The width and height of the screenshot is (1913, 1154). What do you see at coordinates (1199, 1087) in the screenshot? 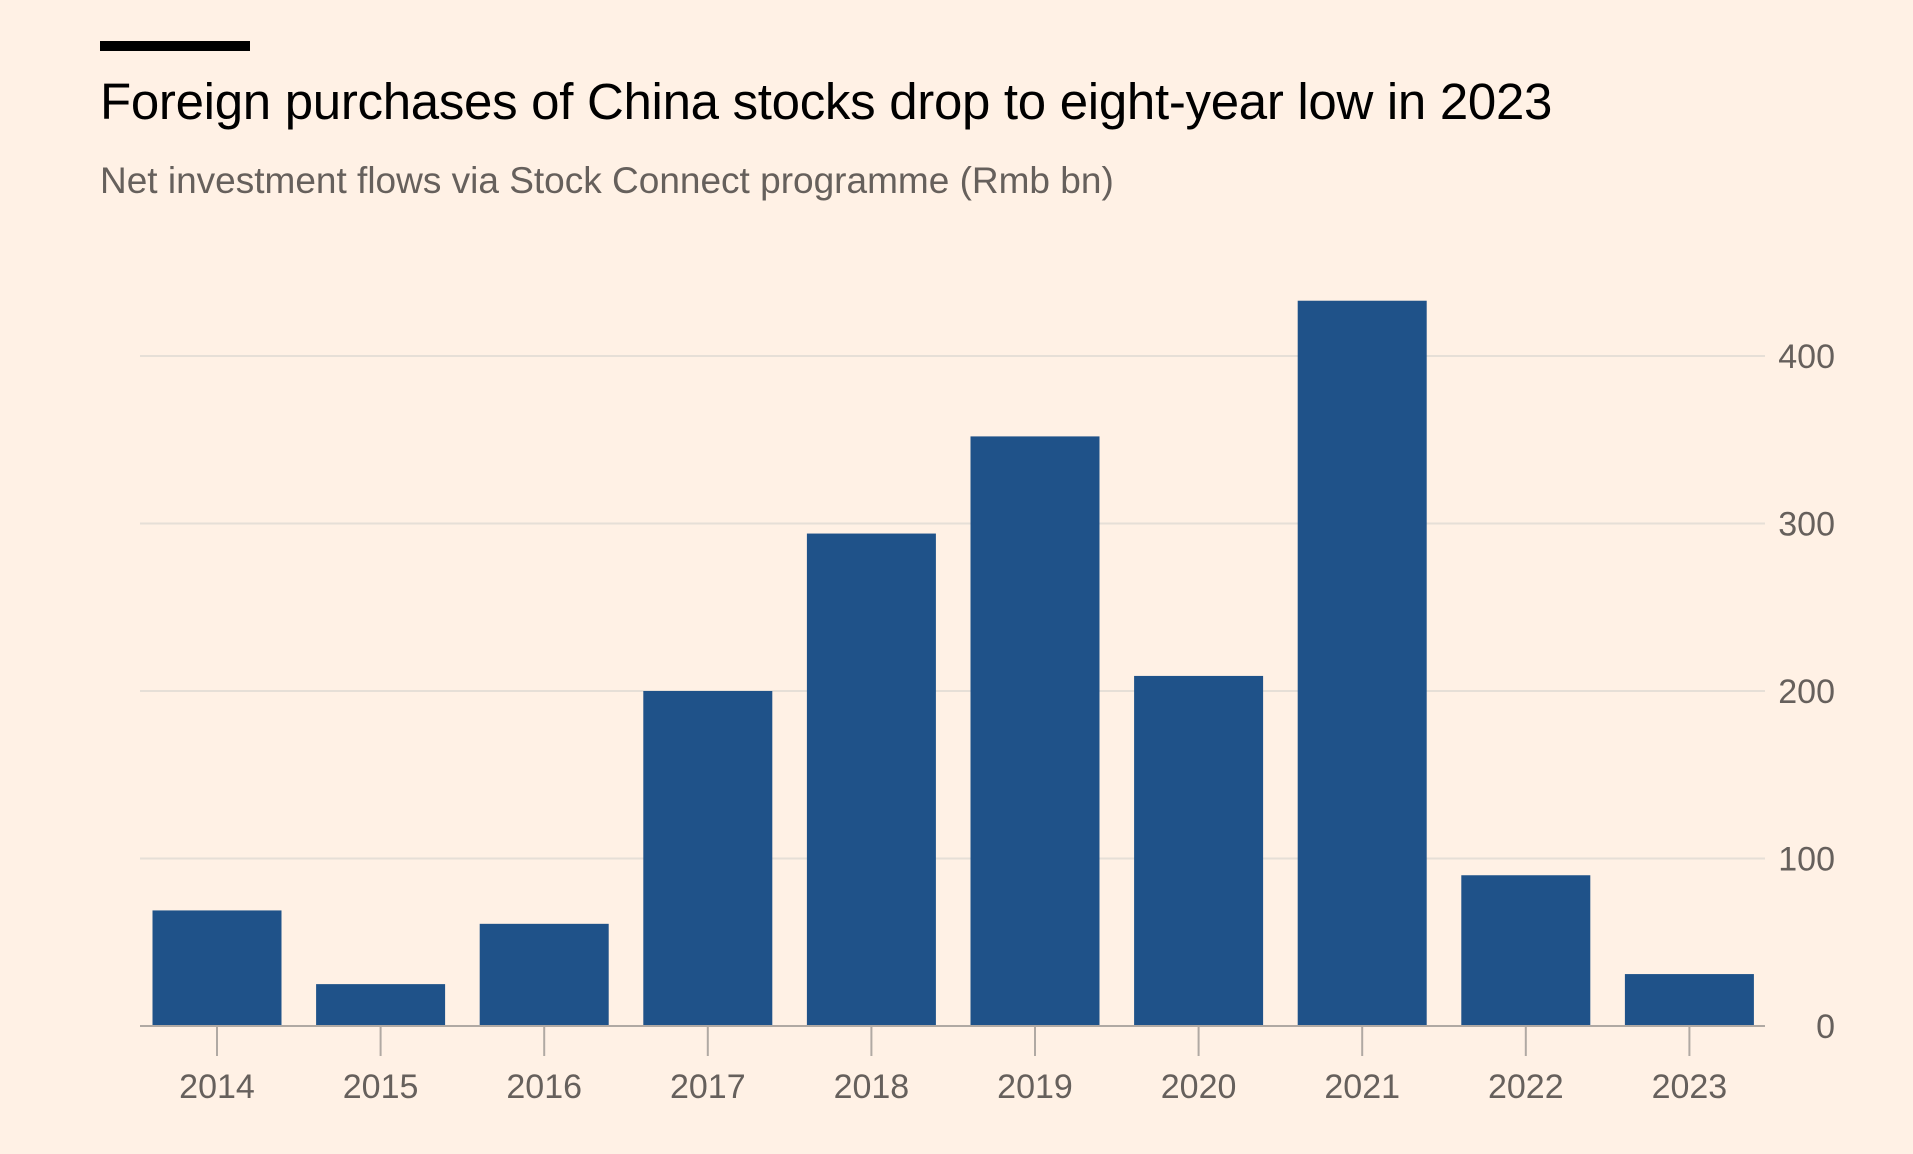
I see `x-tick-label-2020: 2020` at bounding box center [1199, 1087].